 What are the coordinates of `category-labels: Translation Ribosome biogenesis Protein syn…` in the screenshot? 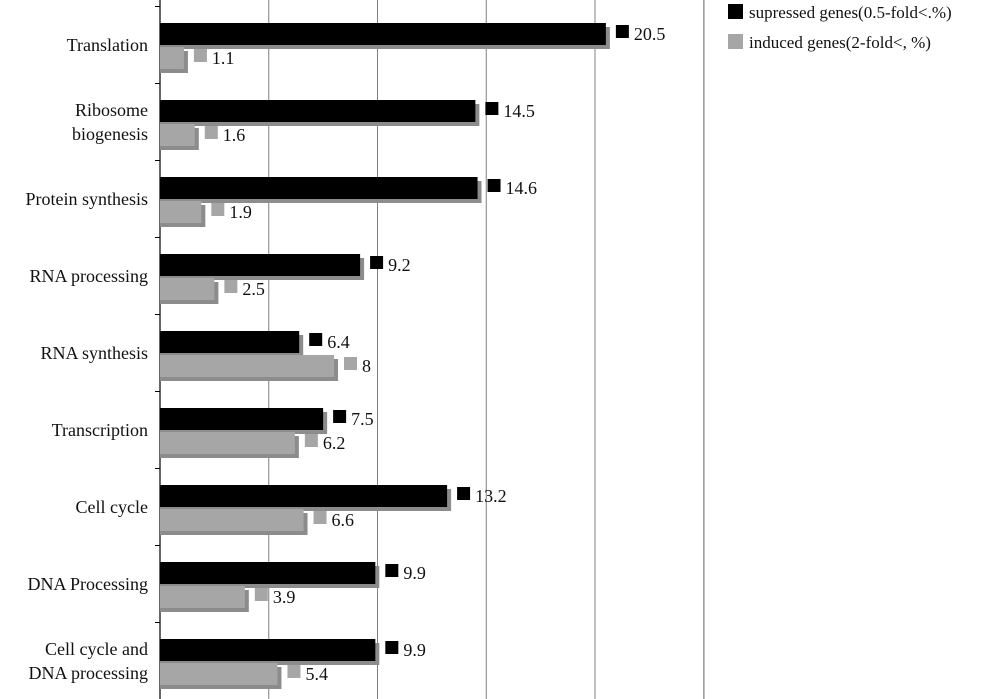 It's located at (86, 359).